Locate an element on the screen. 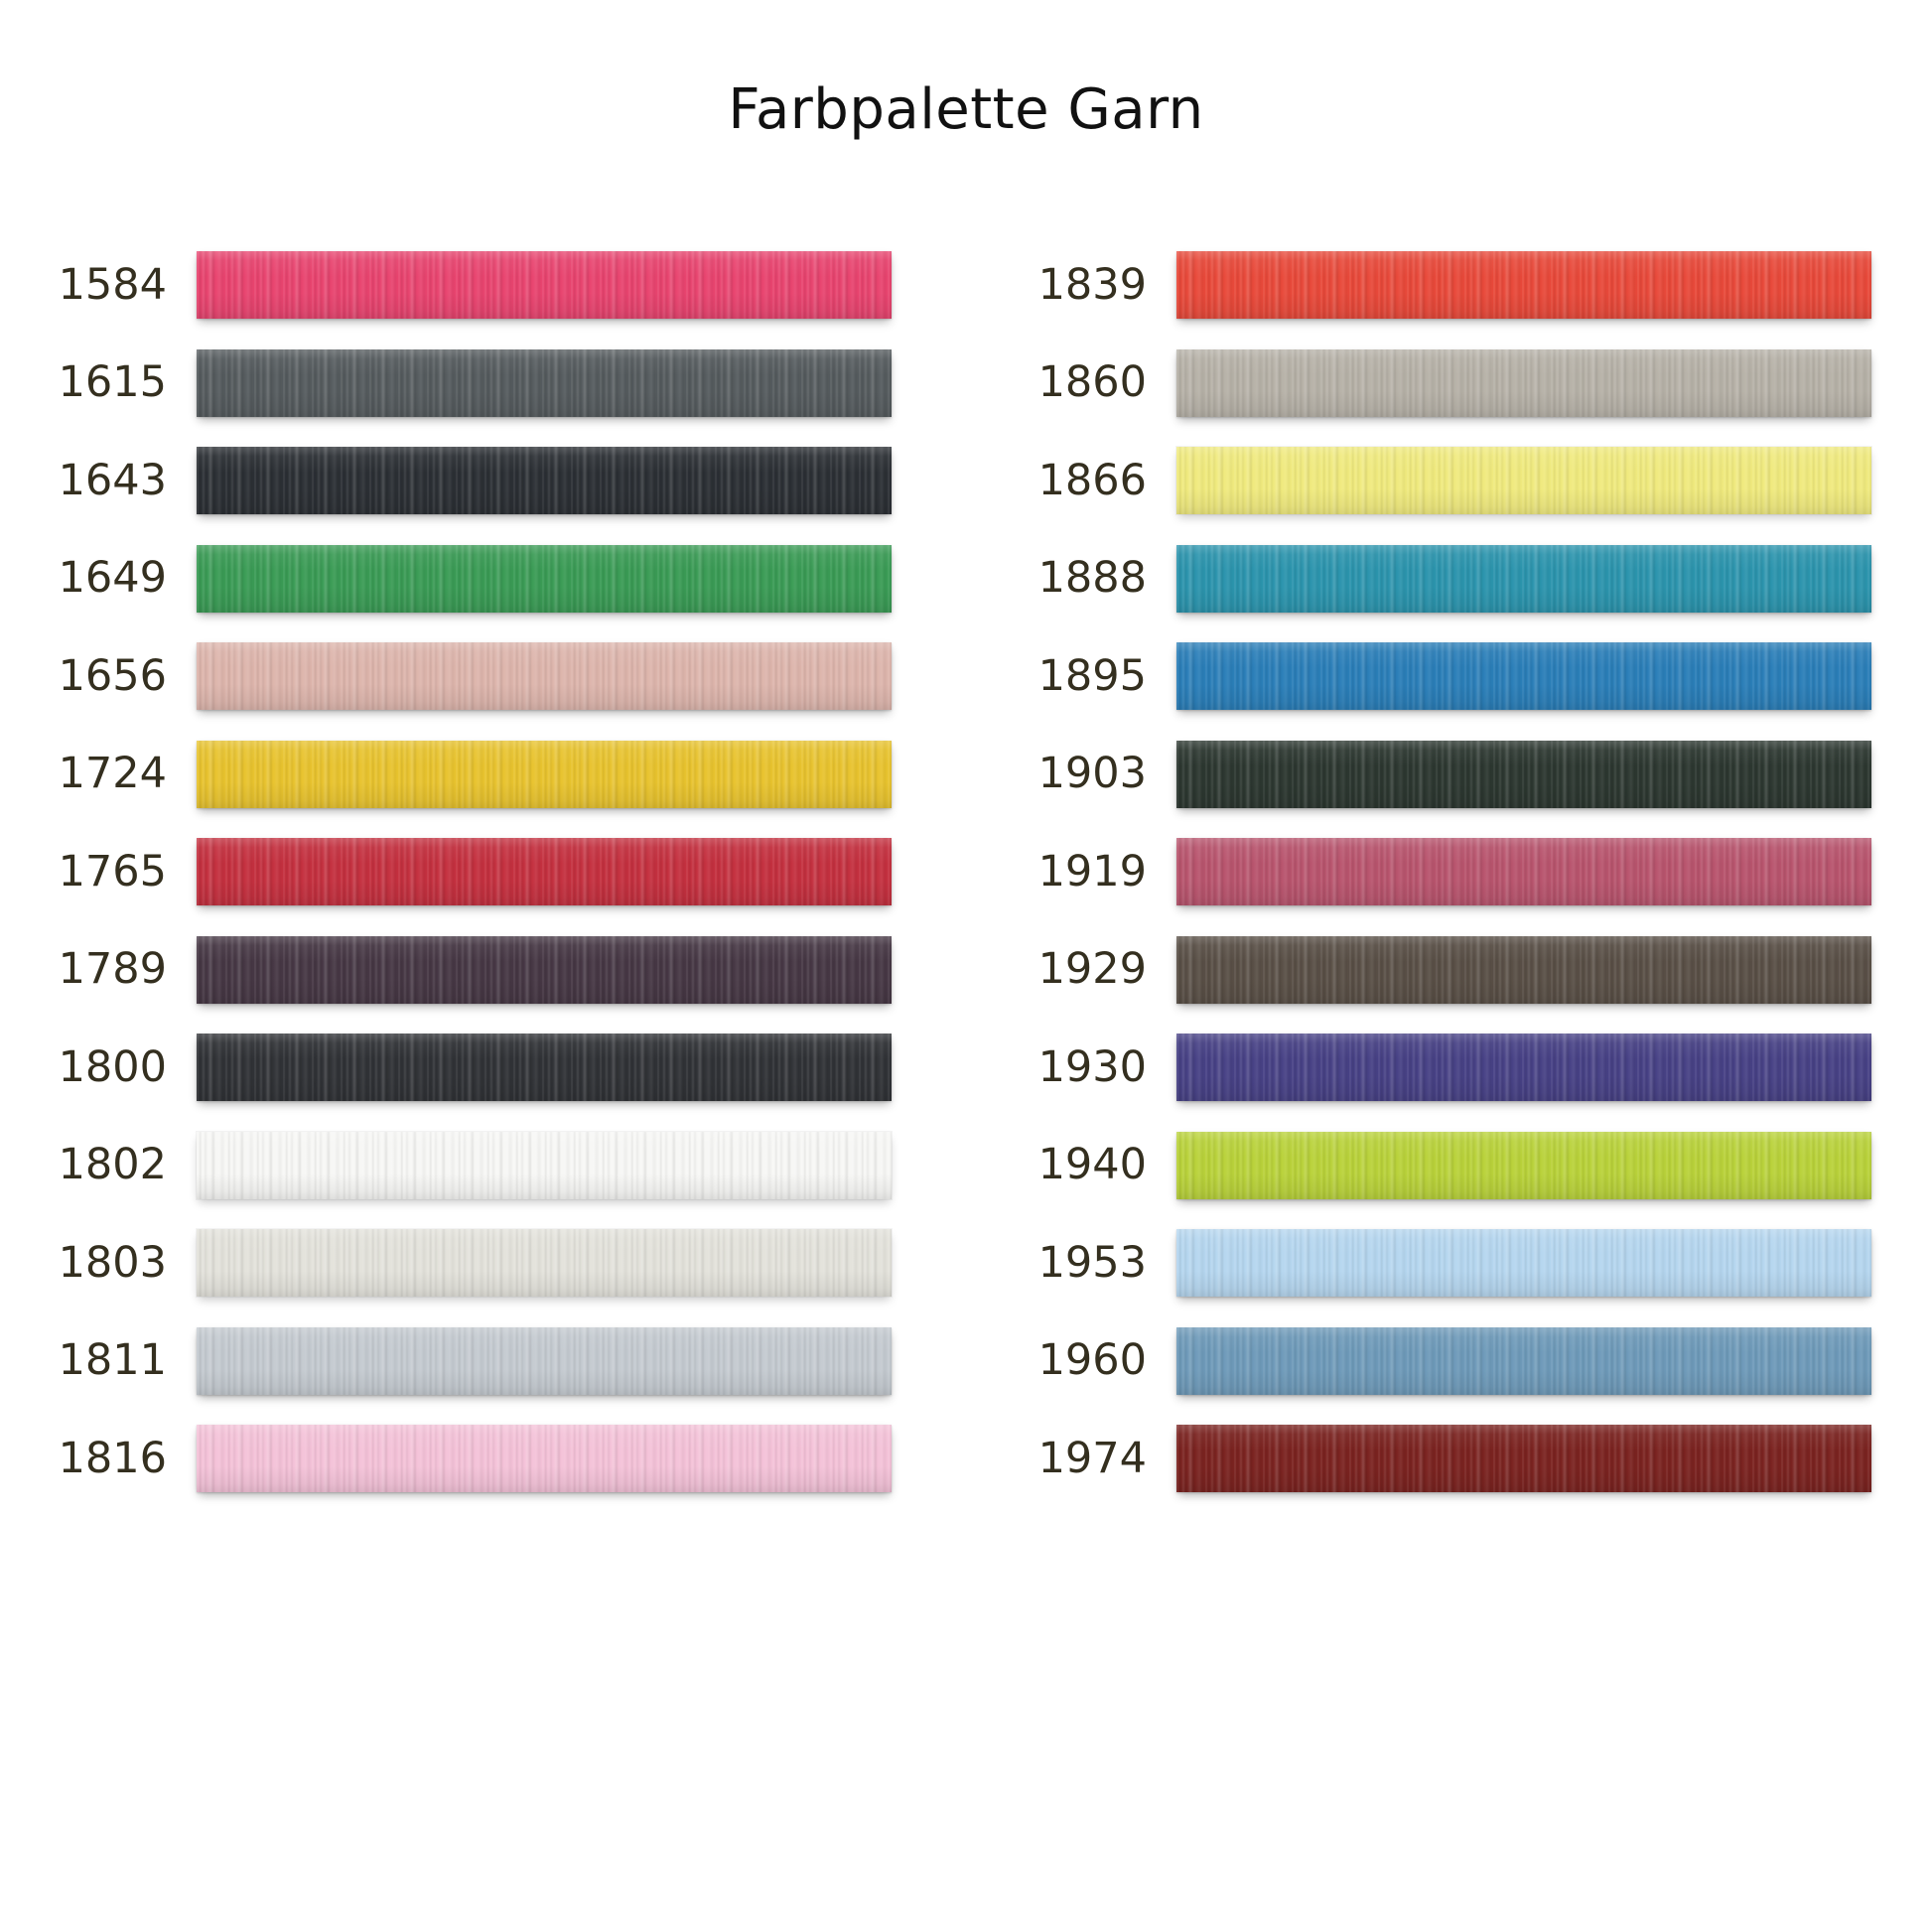 This screenshot has height=1932, width=1932. swatch-label: 1888 is located at coordinates (1092, 578).